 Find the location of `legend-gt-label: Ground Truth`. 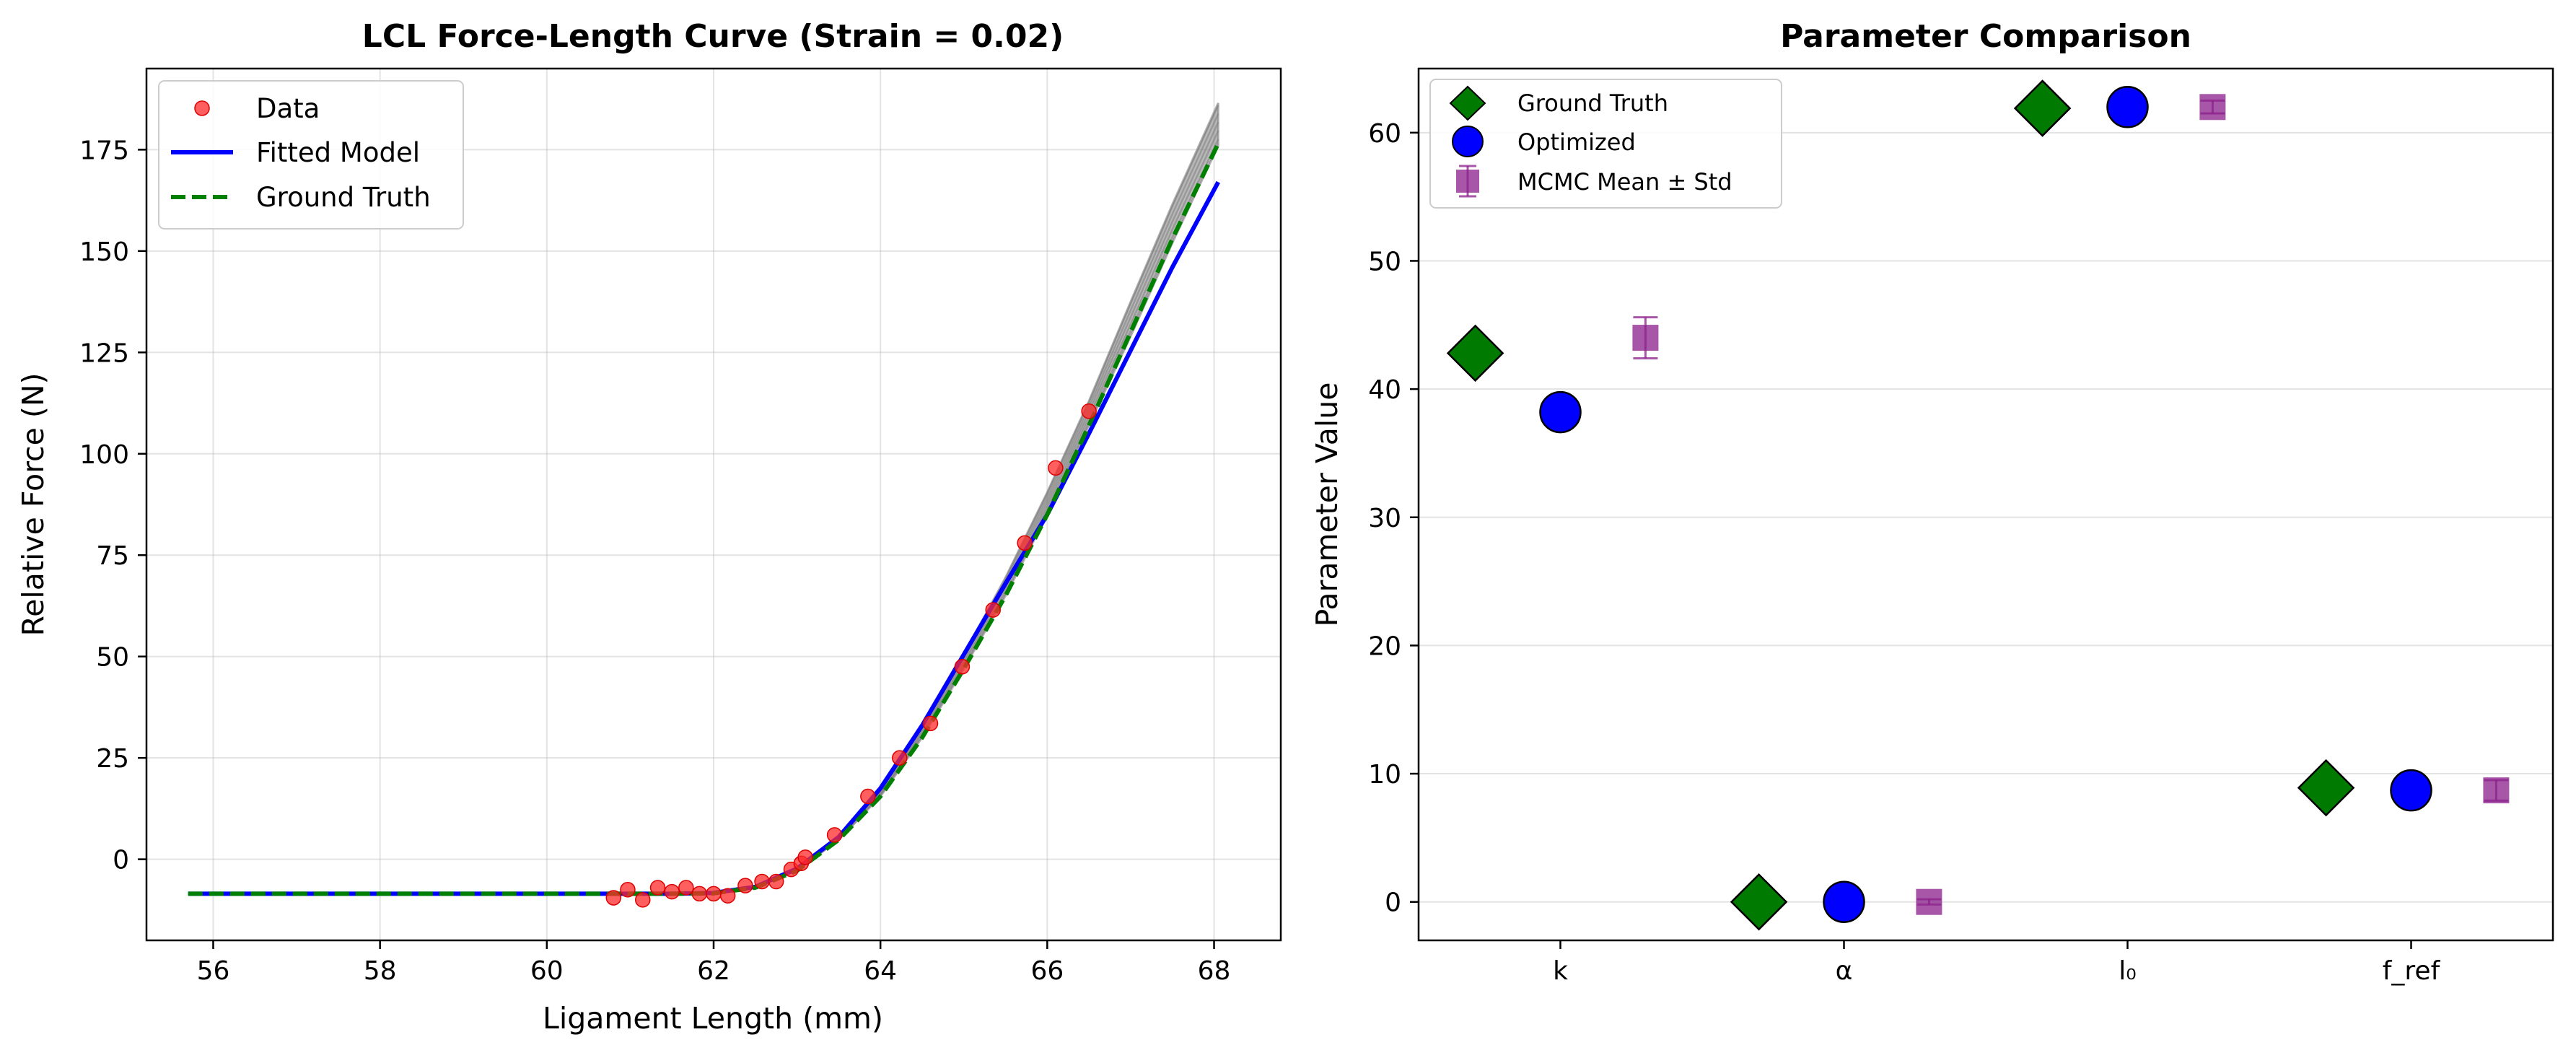

legend-gt-label: Ground Truth is located at coordinates (1592, 103).